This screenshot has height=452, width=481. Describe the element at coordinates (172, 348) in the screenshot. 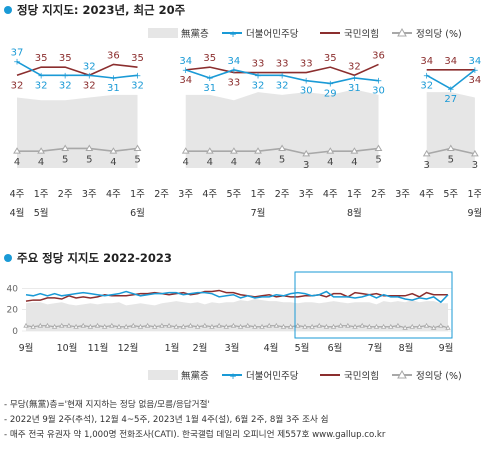

I see `month-label: 1월` at that location.